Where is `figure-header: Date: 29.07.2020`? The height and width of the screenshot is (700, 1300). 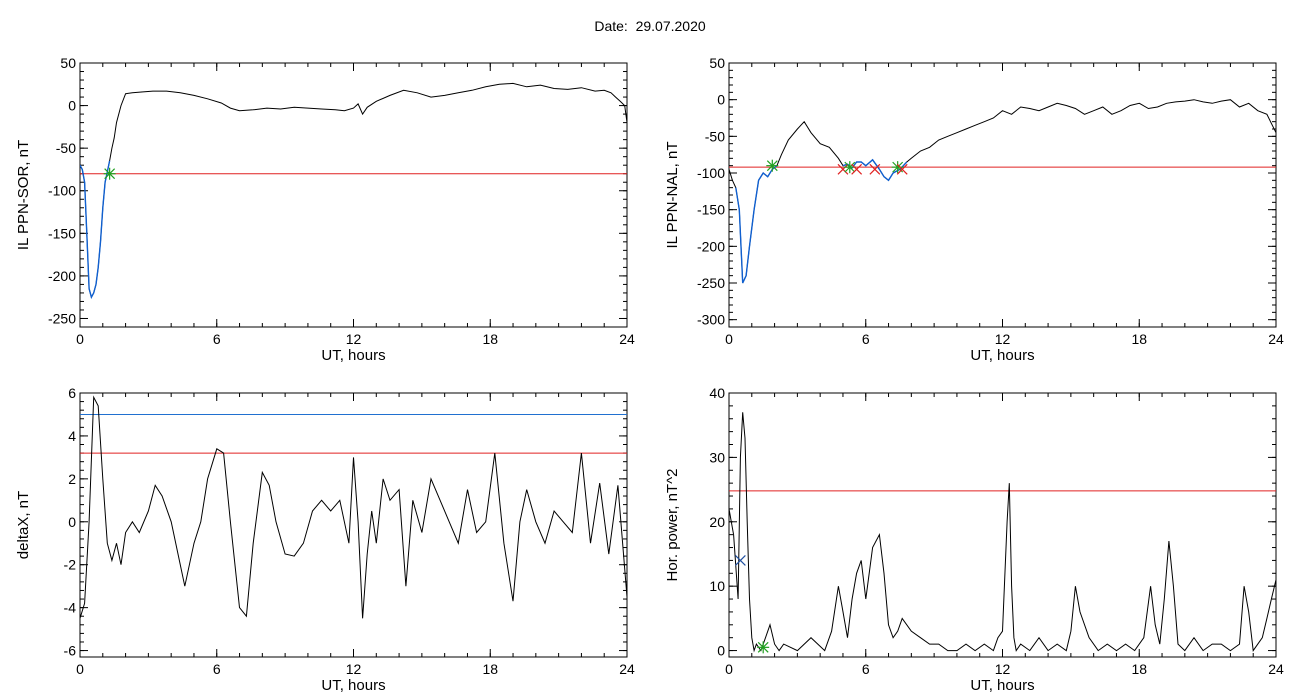
figure-header: Date: 29.07.2020 is located at coordinates (650, 26).